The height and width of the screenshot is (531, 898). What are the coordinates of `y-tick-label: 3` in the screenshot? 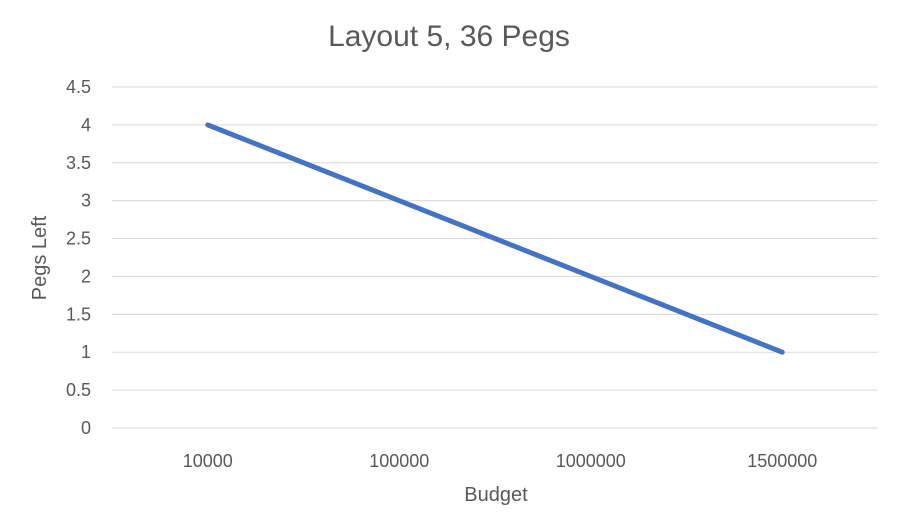 It's located at (86, 201).